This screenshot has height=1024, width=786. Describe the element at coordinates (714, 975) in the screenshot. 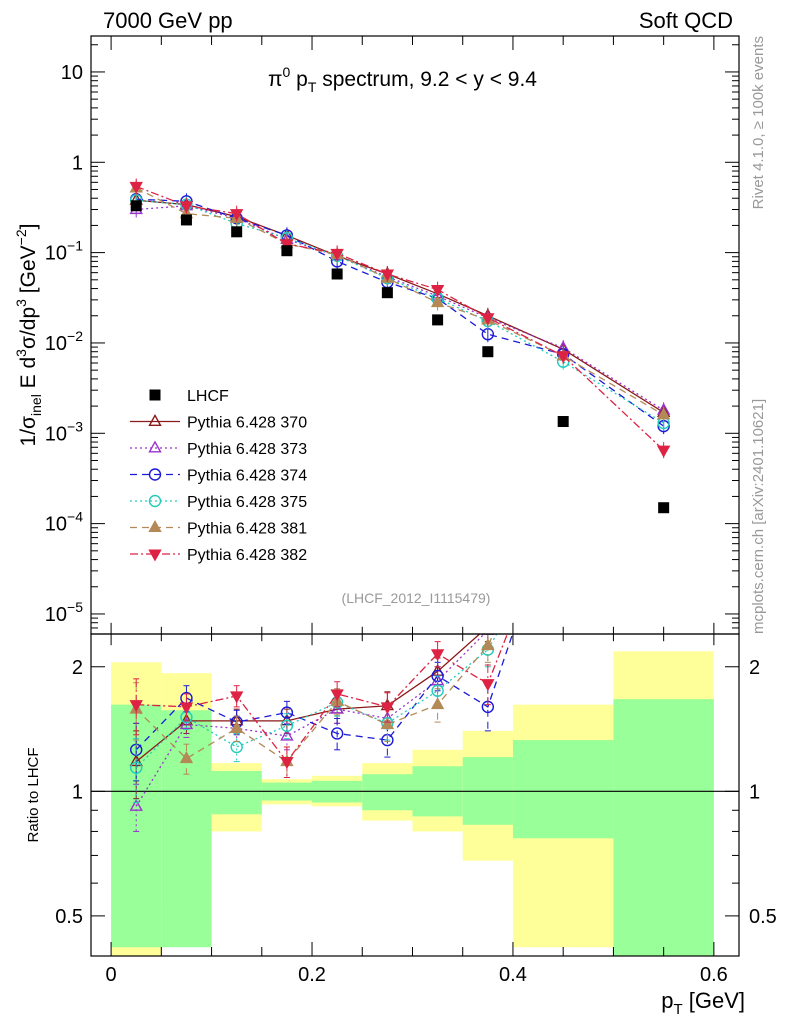

I see `x-tick-label: 0.6` at that location.